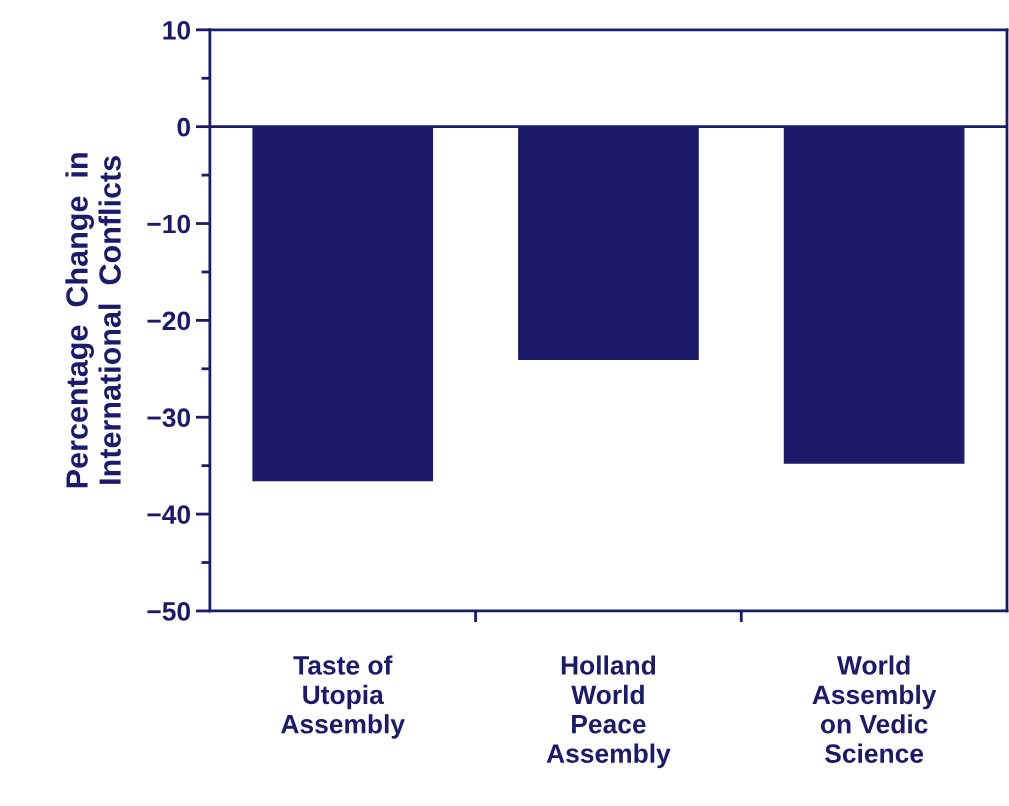  Describe the element at coordinates (169, 418) in the screenshot. I see `y-tick-label: −30` at that location.